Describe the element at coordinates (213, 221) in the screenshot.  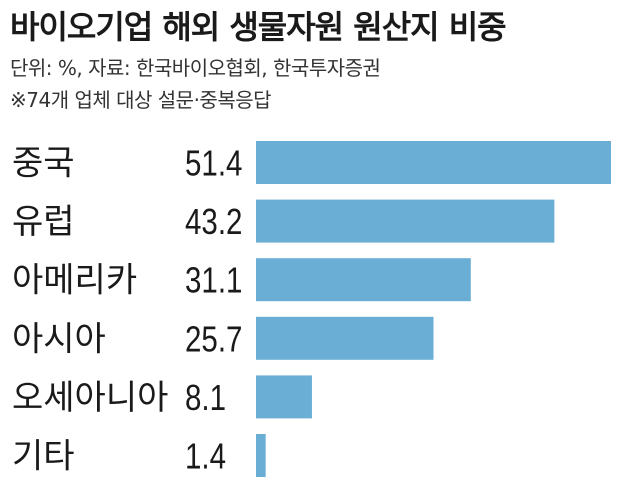
I see `value-label: 43.2` at that location.